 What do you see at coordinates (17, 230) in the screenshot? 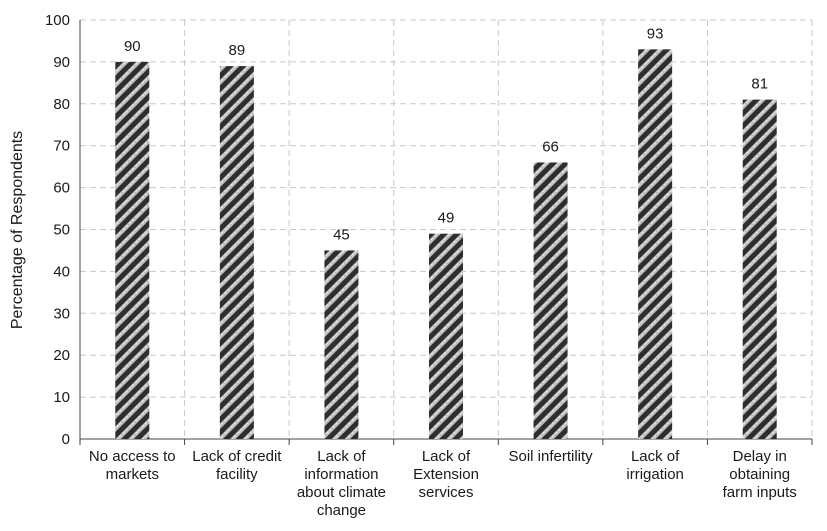
I see `y-axis-title: Percentage of Respondents` at bounding box center [17, 230].